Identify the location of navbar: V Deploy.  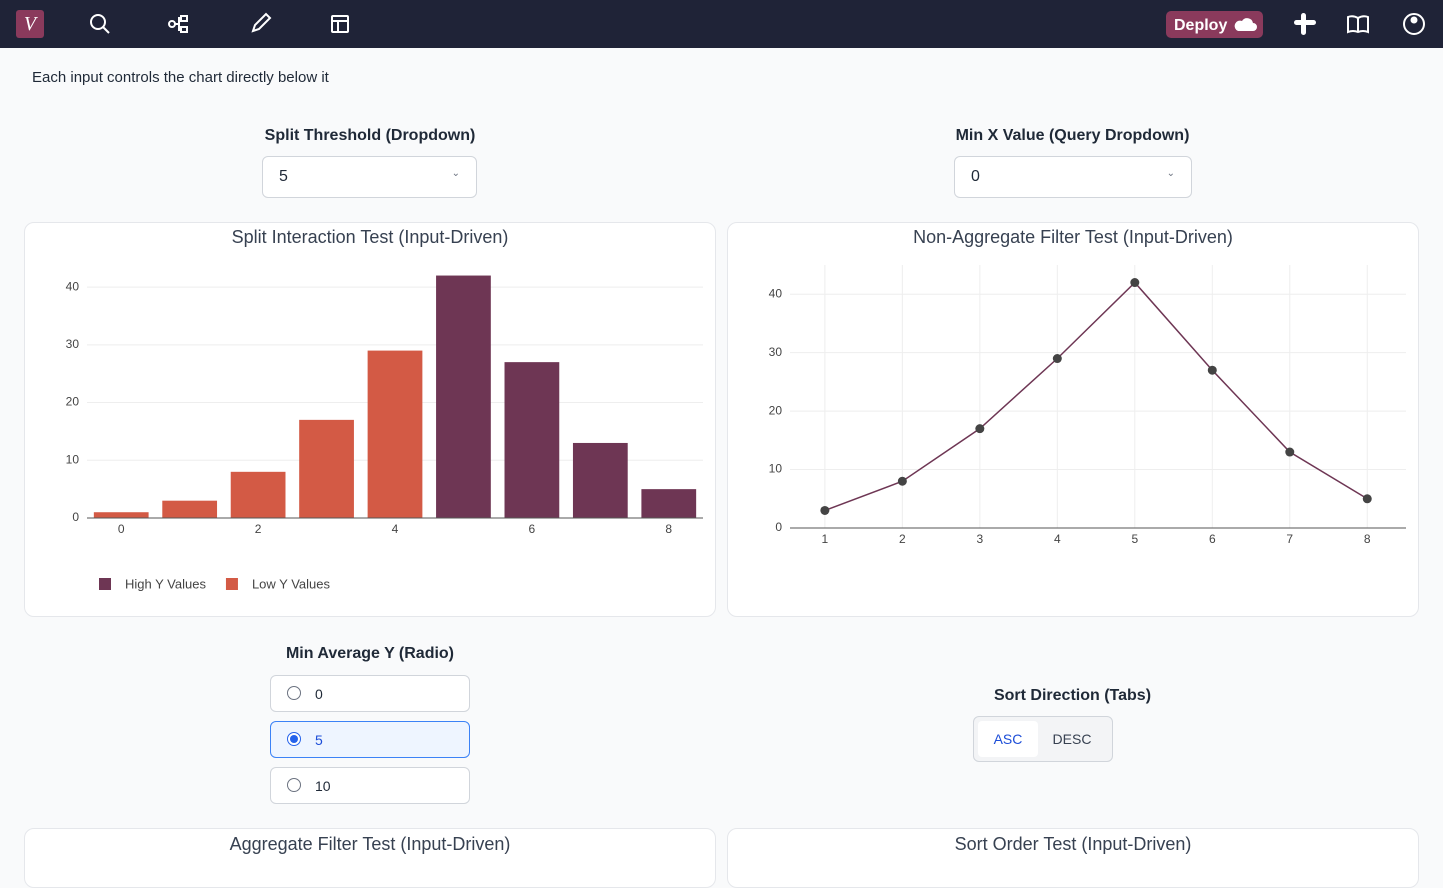
(721, 24).